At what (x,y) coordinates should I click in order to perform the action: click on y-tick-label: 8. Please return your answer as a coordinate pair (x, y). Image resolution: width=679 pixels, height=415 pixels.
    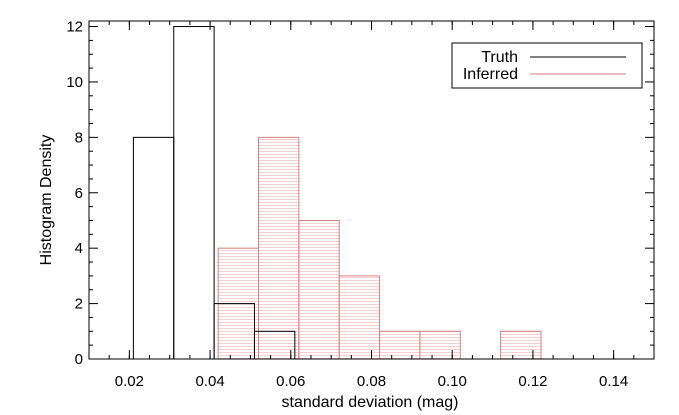
    Looking at the image, I should click on (79, 137).